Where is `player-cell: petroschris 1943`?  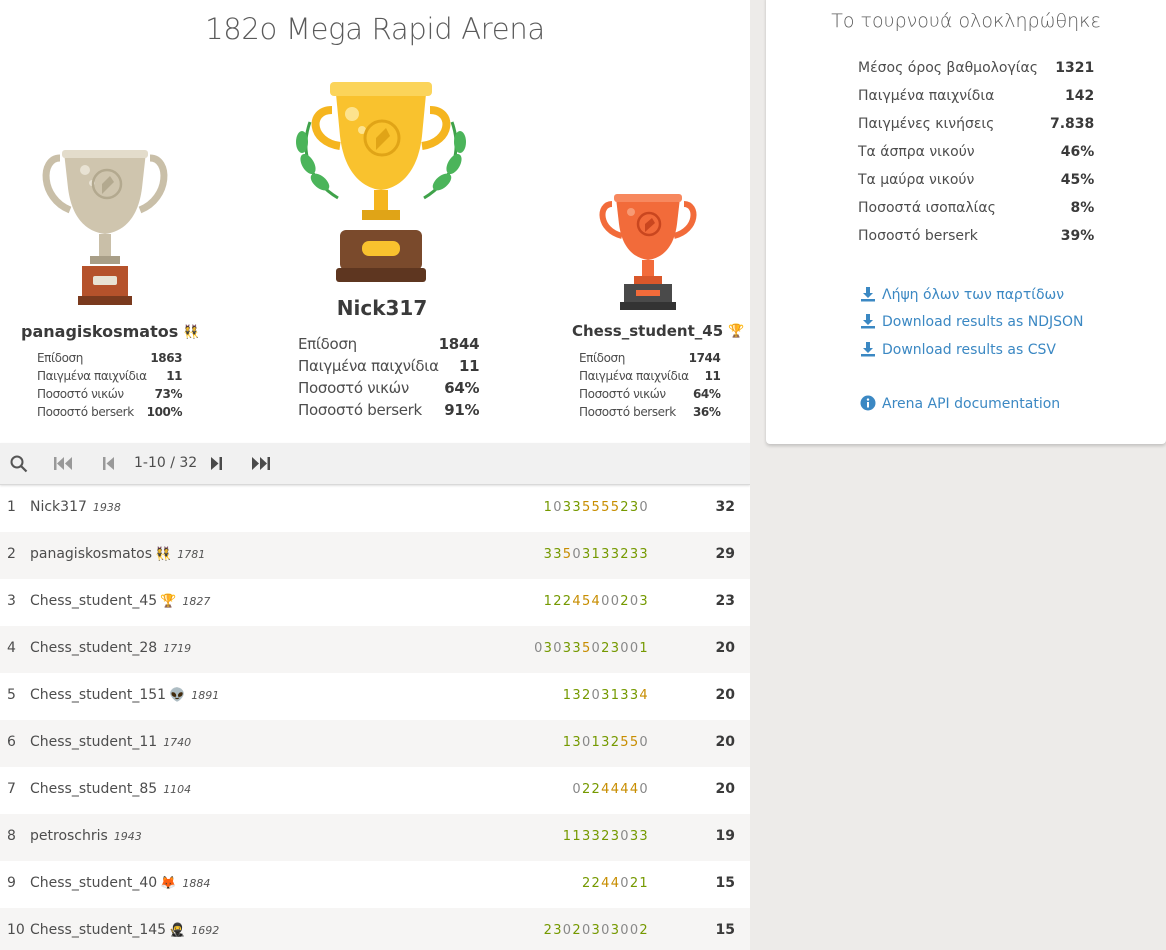 player-cell: petroschris 1943 is located at coordinates (86, 836).